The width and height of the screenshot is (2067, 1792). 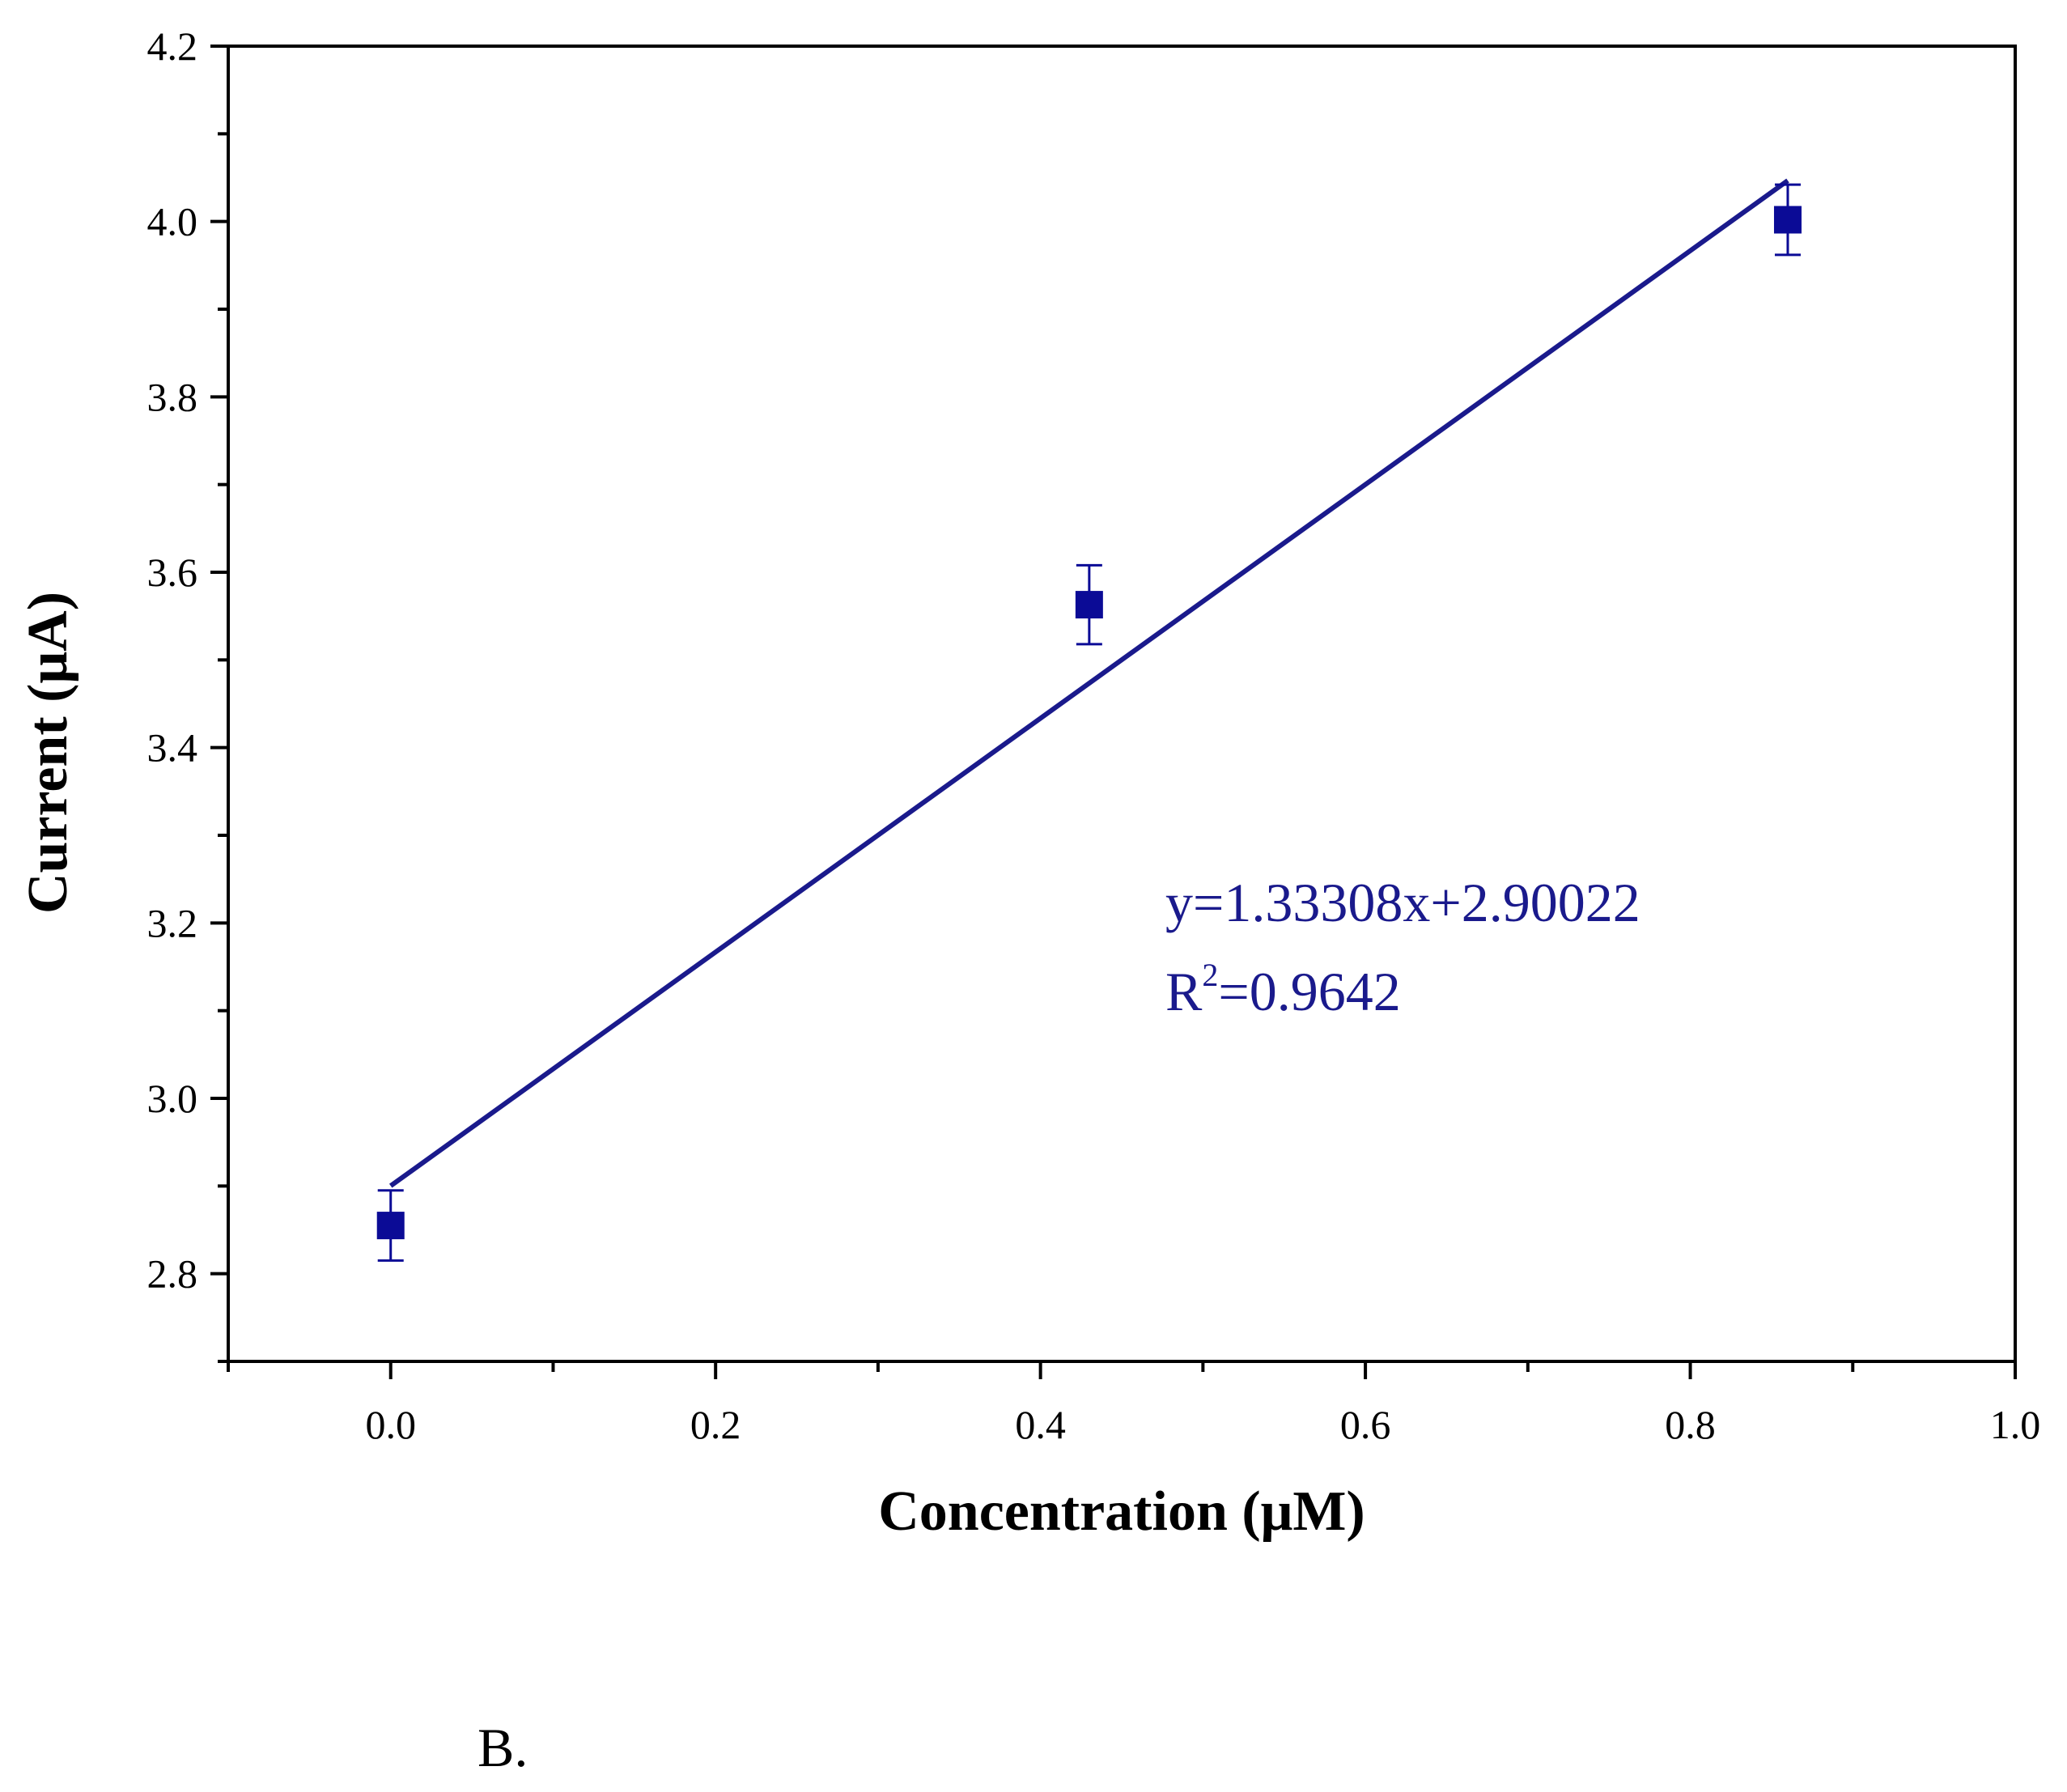 I want to click on x-axis-ticks: 0.0 0.2 0.4 0.6 0.8 1.0, so click(x=1134, y=1404).